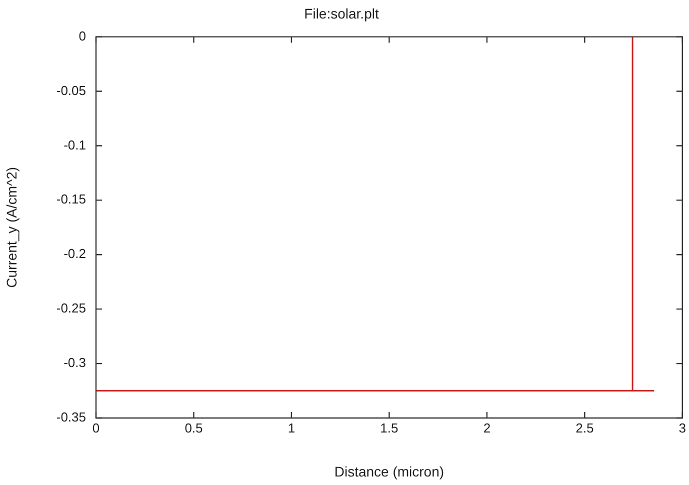 This screenshot has width=689, height=485. What do you see at coordinates (389, 428) in the screenshot?
I see `x-tick-label: 1.5` at bounding box center [389, 428].